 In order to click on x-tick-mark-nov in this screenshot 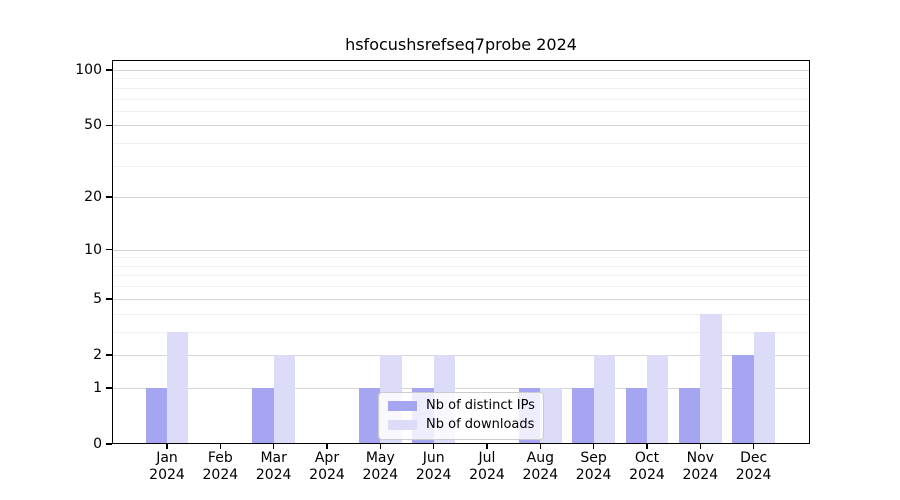, I will do `click(700, 446)`.